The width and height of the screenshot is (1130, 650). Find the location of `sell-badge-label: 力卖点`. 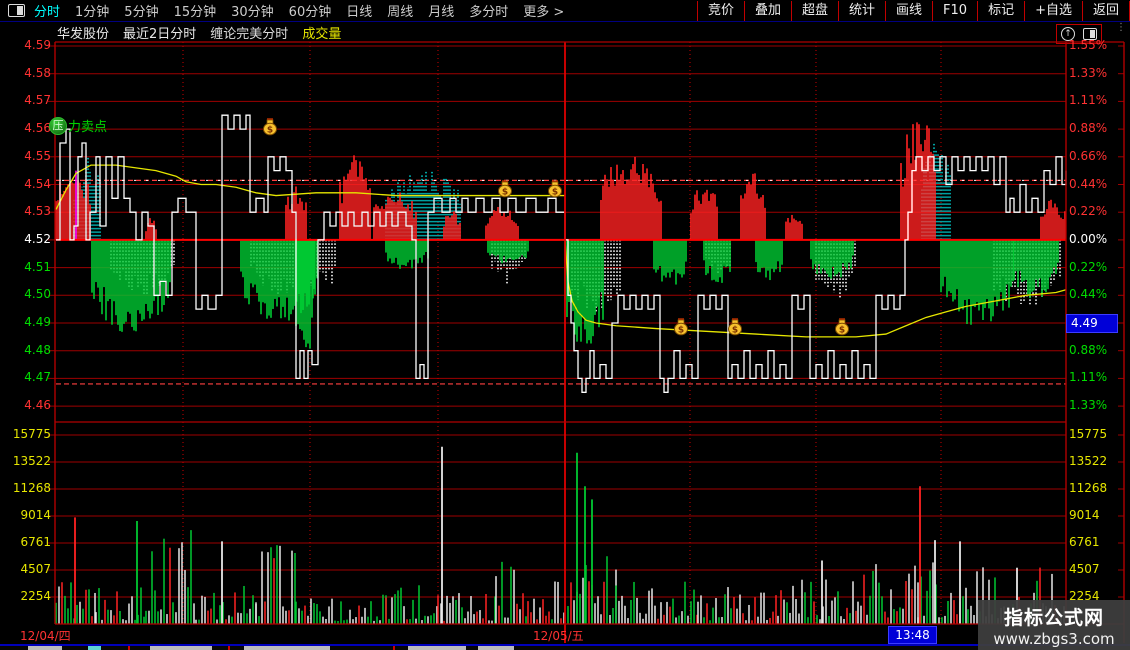

sell-badge-label: 力卖点 is located at coordinates (88, 127).